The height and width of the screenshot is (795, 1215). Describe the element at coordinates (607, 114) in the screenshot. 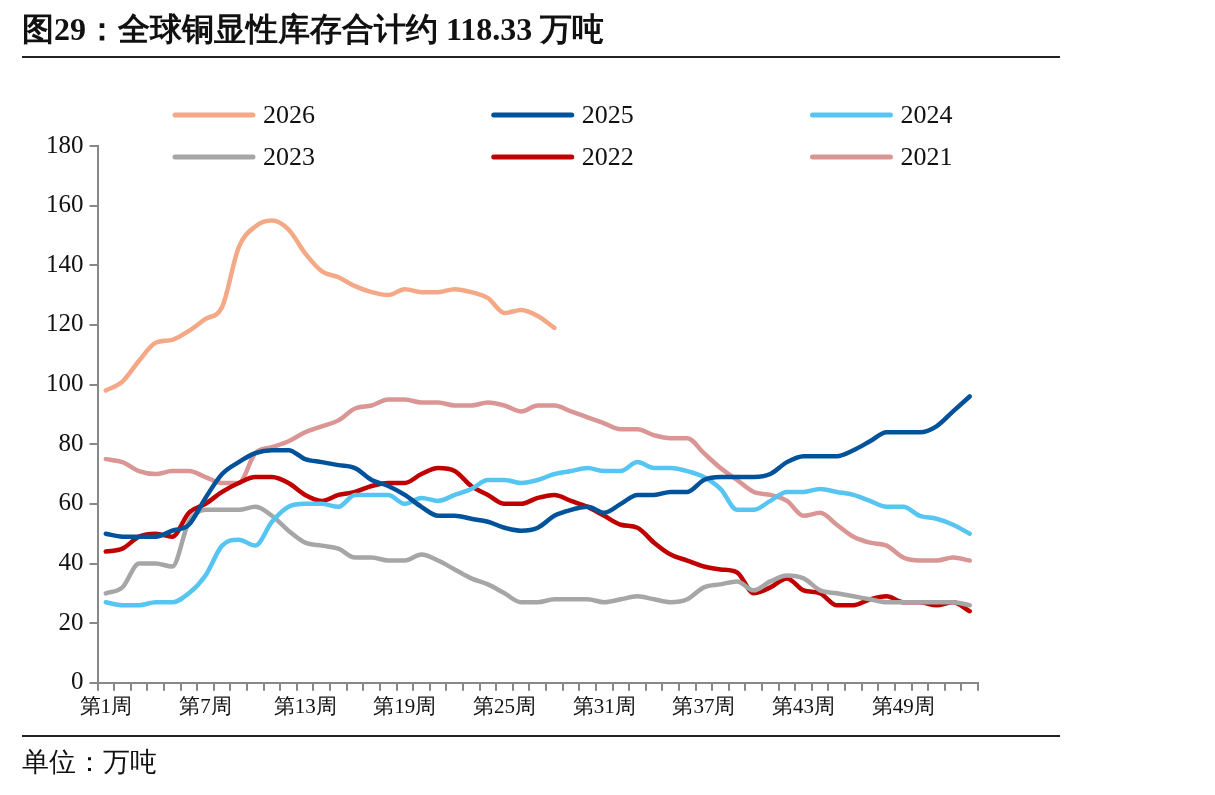

I see `legend-label: 2025` at that location.